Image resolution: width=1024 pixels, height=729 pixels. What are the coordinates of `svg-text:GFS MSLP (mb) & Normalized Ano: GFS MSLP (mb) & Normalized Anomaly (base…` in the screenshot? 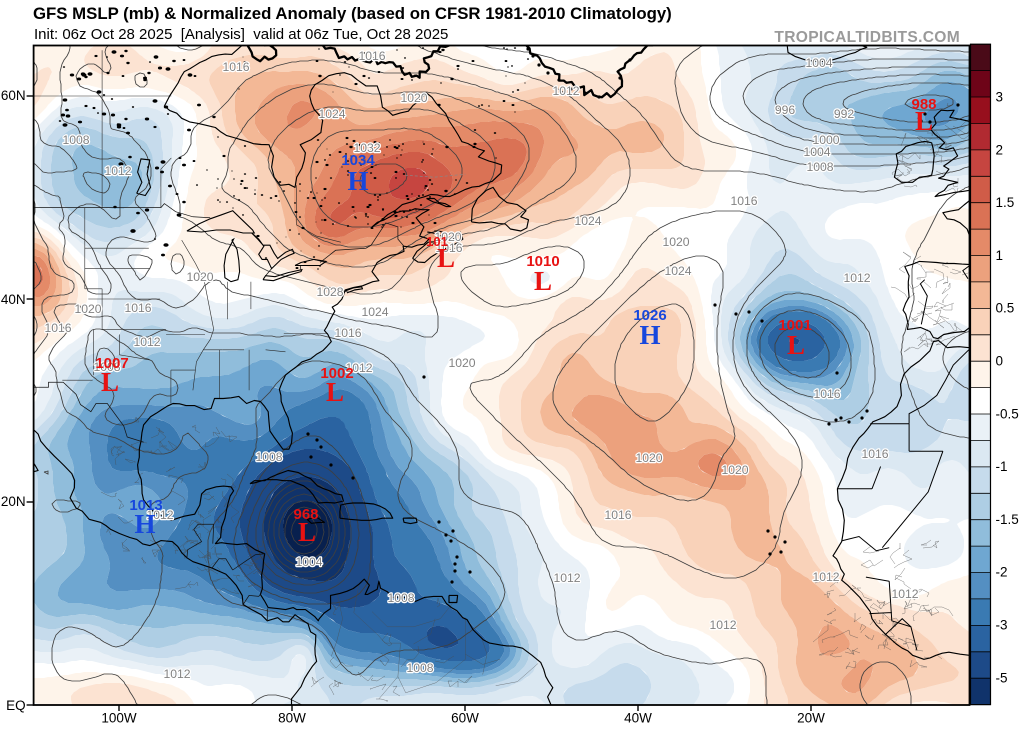 It's located at (352, 13).